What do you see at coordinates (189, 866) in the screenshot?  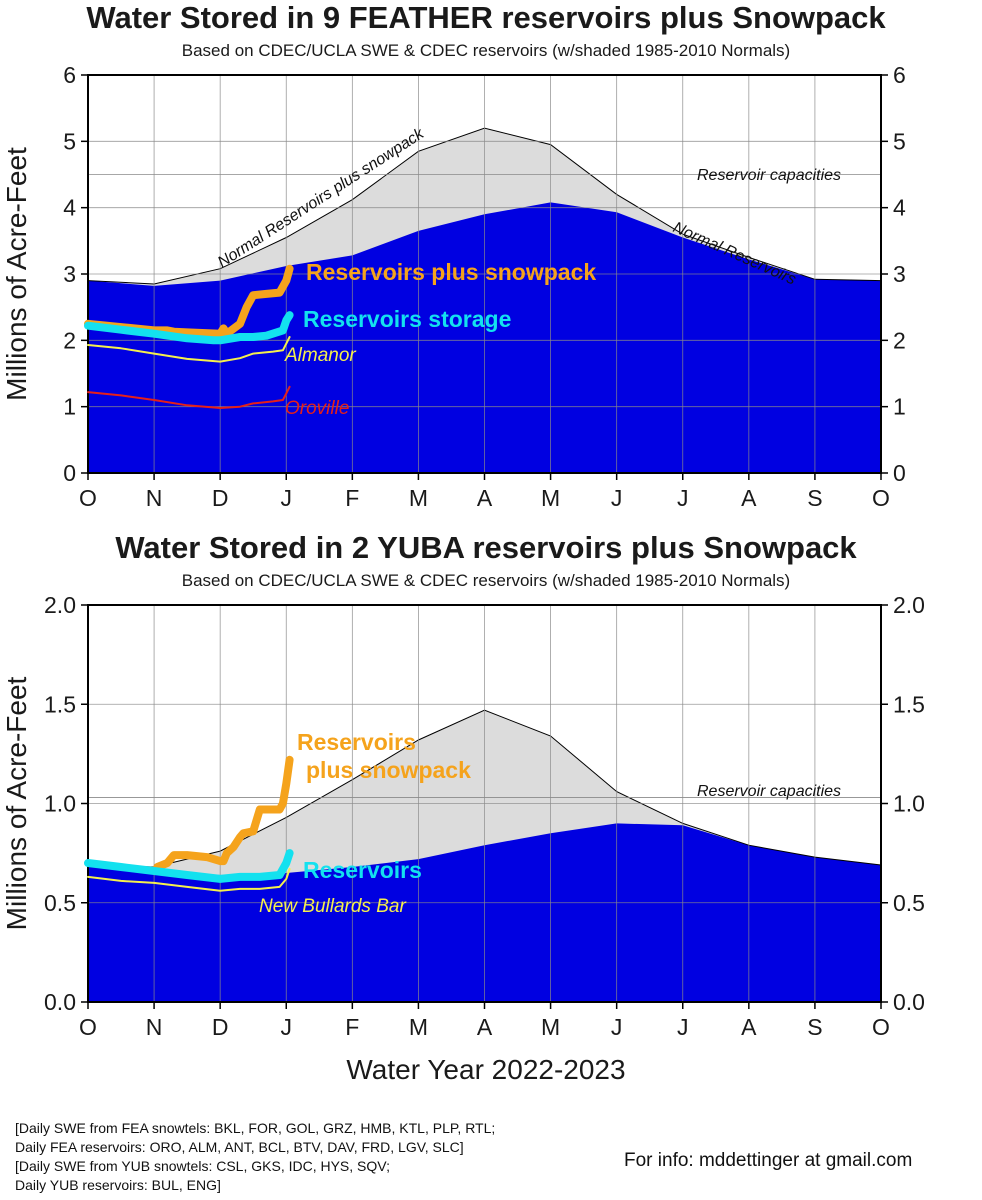 I see `series-line-reservoirs` at bounding box center [189, 866].